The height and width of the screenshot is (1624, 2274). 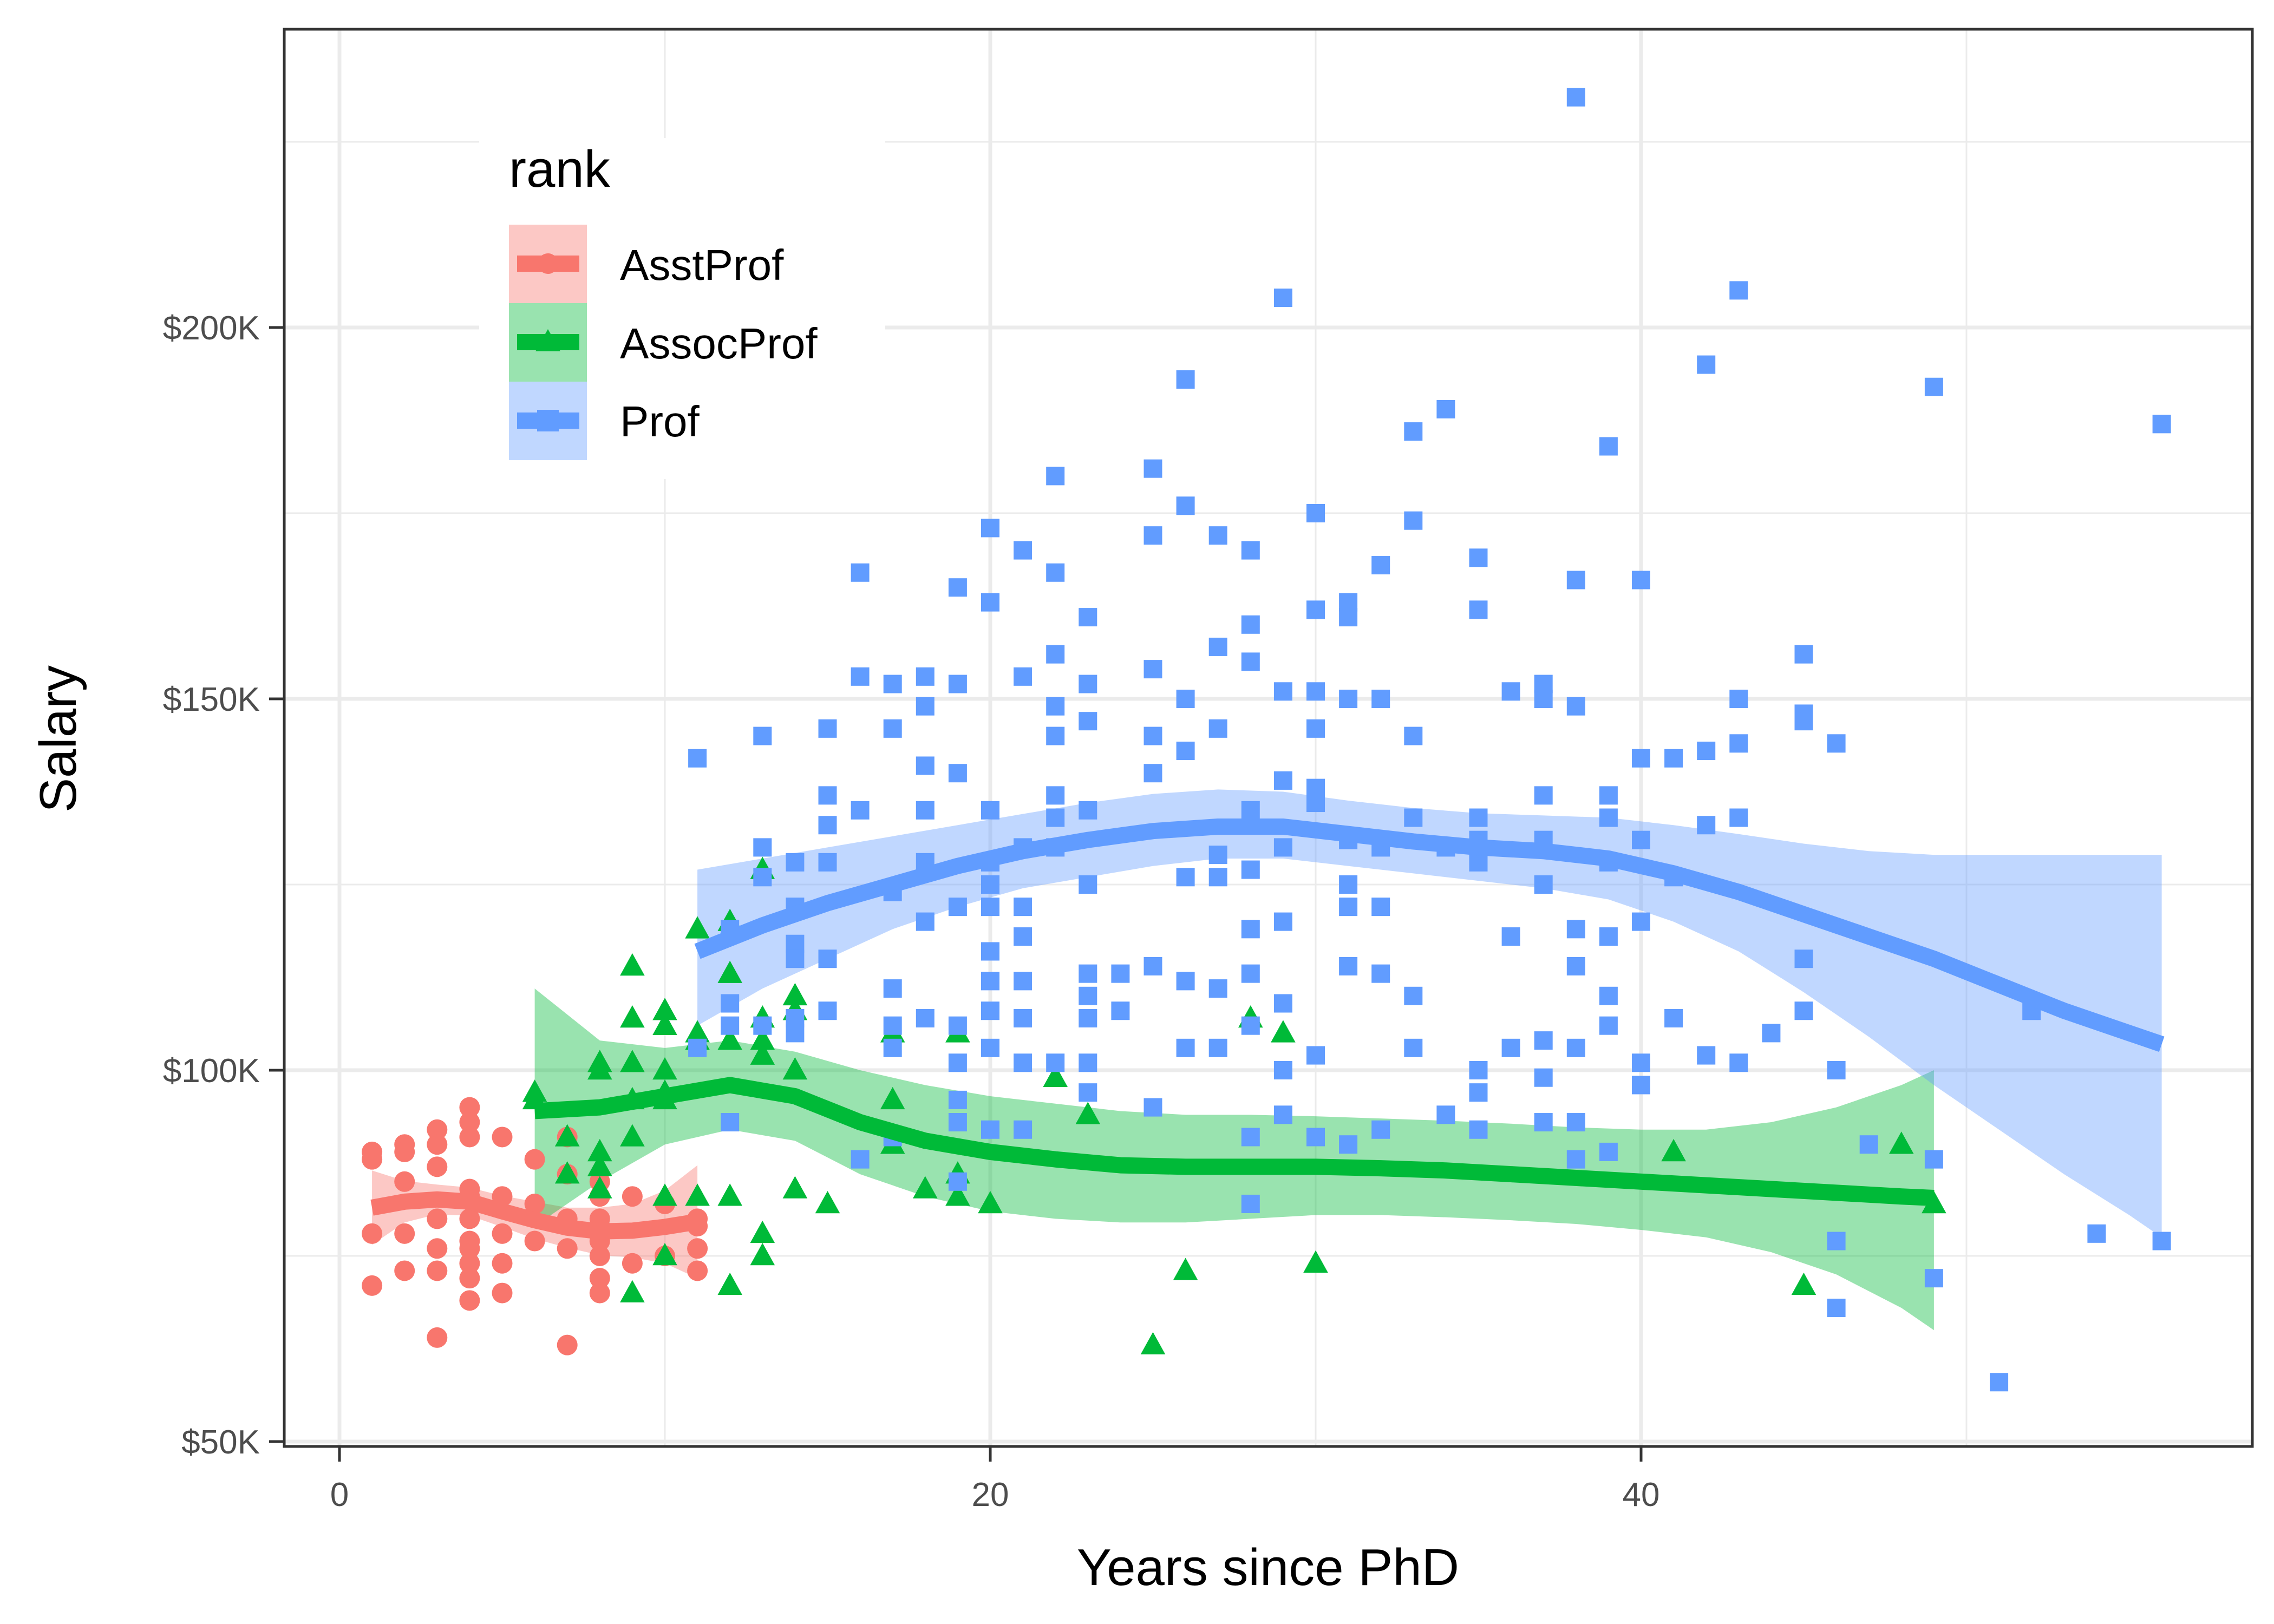 What do you see at coordinates (1268, 1567) in the screenshot?
I see `x-axis-title: Years since PhD` at bounding box center [1268, 1567].